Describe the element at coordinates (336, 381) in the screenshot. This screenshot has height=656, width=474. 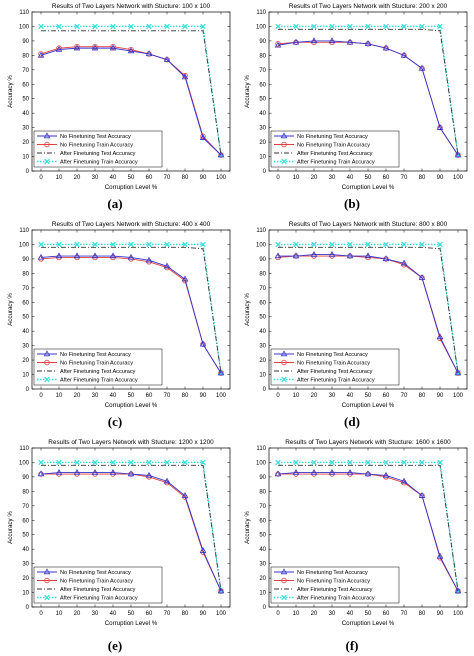
I see `legend-label: After Finetuning Train Accuracy` at that location.